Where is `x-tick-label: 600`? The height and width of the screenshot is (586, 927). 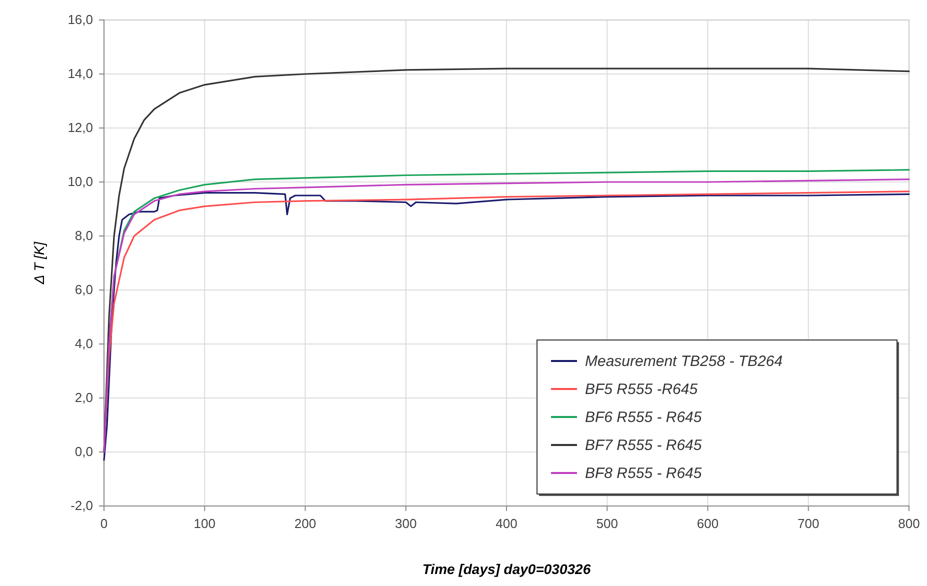
x-tick-label: 600 is located at coordinates (707, 524).